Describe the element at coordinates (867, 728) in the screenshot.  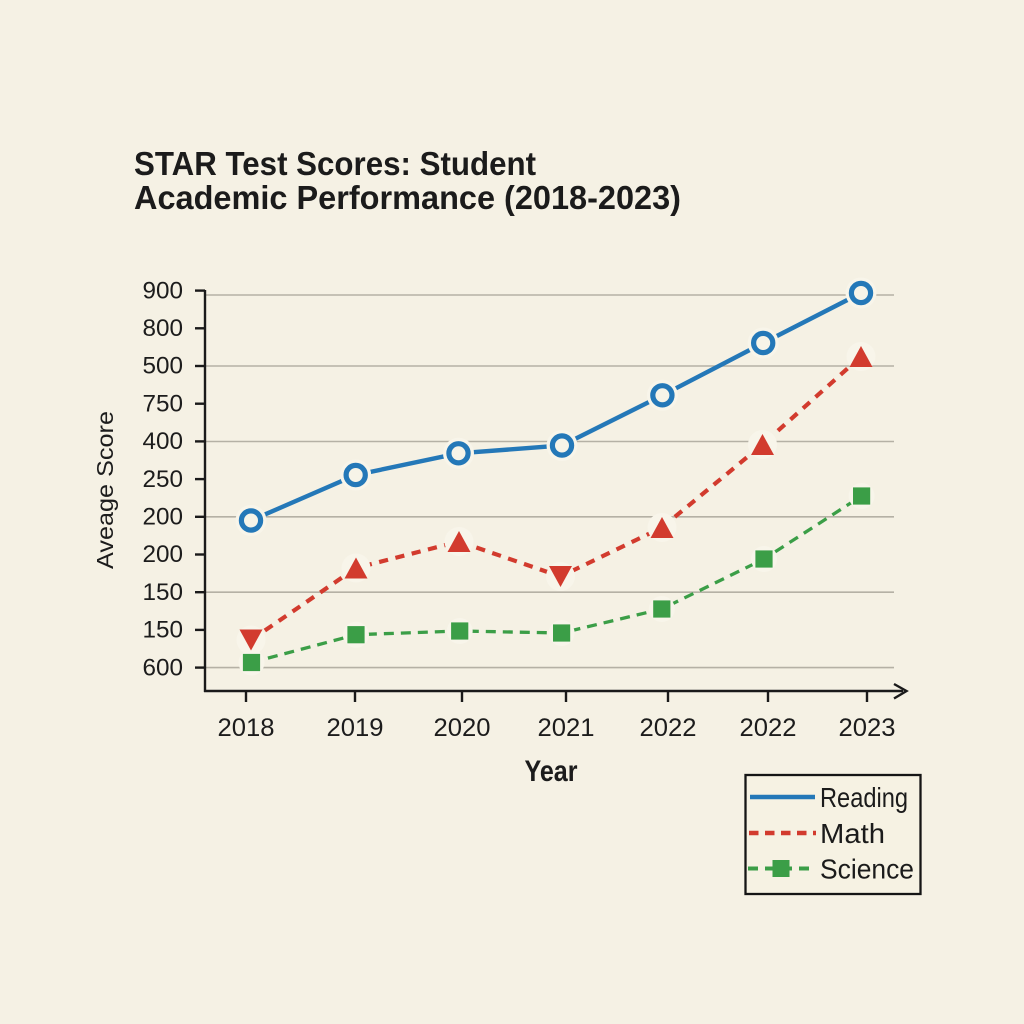
I see `svg-text: 2023` at that location.